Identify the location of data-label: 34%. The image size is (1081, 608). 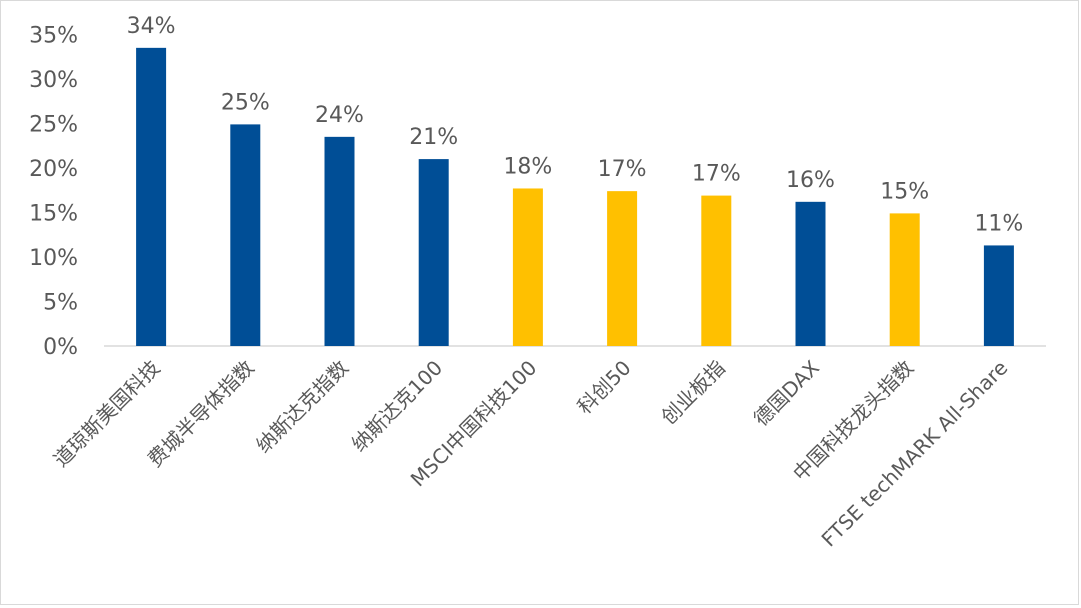
(151, 26).